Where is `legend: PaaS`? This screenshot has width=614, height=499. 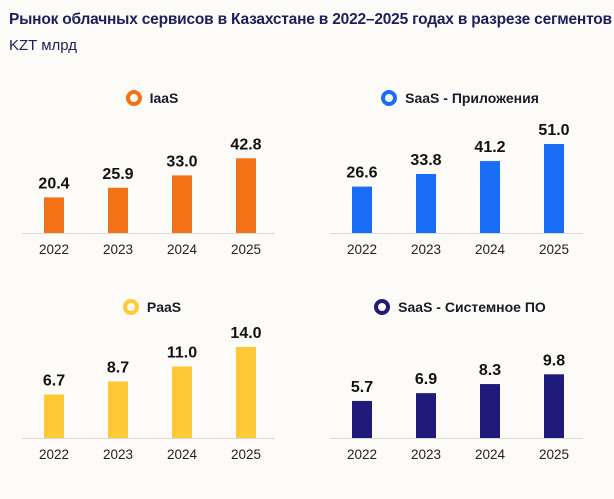
legend: PaaS is located at coordinates (152, 307).